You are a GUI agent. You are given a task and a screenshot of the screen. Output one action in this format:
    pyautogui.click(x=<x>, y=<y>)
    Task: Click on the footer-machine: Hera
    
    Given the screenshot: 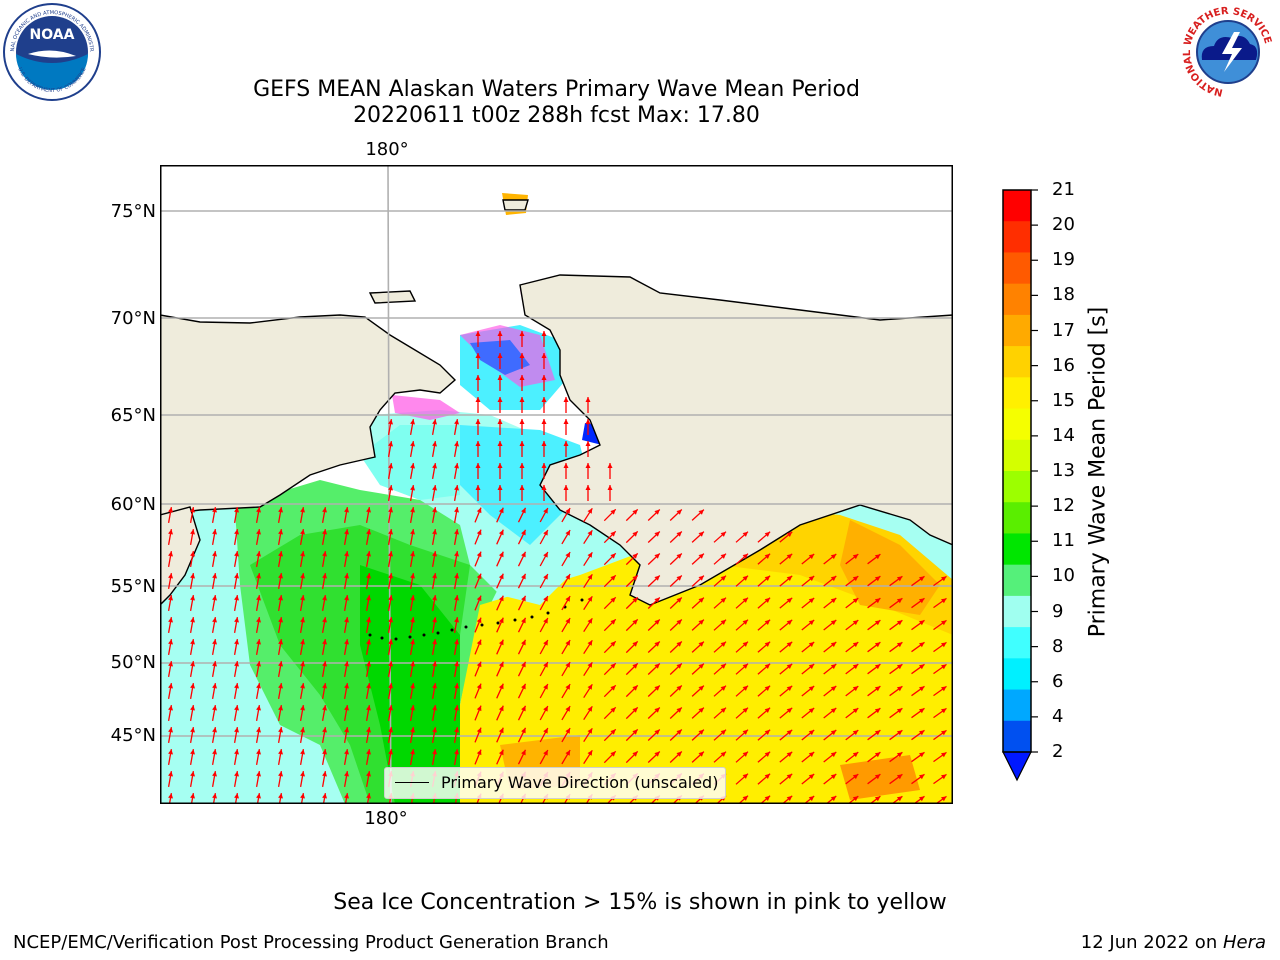 What is the action you would take?
    pyautogui.click(x=1244, y=942)
    